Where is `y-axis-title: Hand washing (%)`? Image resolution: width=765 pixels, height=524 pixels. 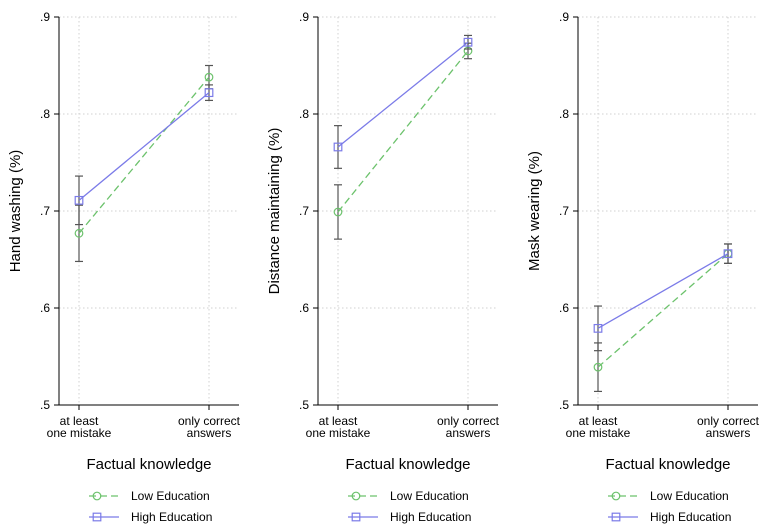 y-axis-title: Hand washing (%) is located at coordinates (15, 211).